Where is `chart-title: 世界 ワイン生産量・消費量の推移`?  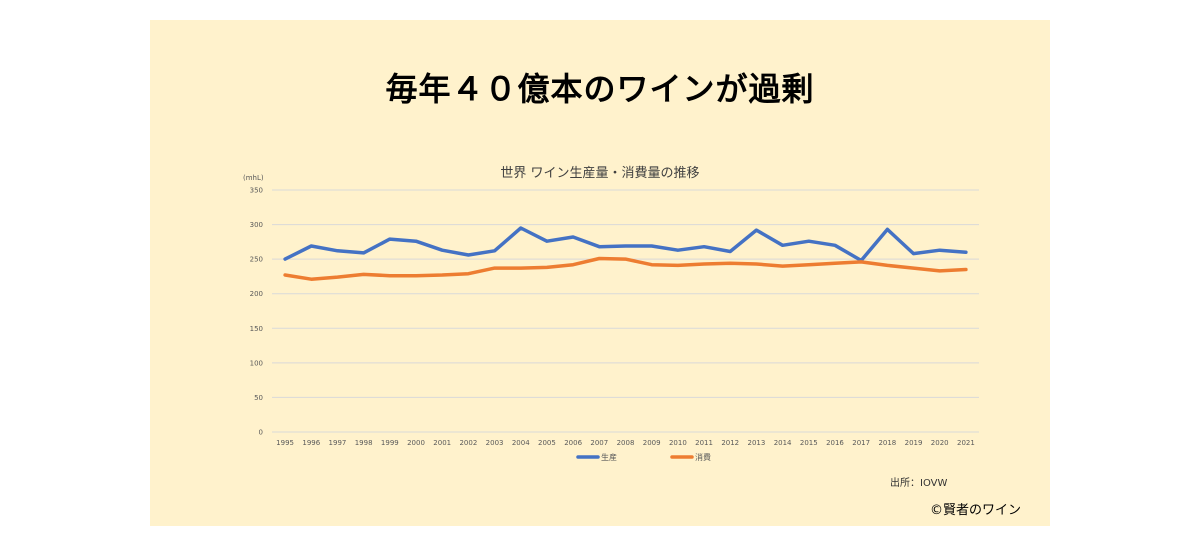
chart-title: 世界 ワイン生産量・消費量の推移 is located at coordinates (600, 173).